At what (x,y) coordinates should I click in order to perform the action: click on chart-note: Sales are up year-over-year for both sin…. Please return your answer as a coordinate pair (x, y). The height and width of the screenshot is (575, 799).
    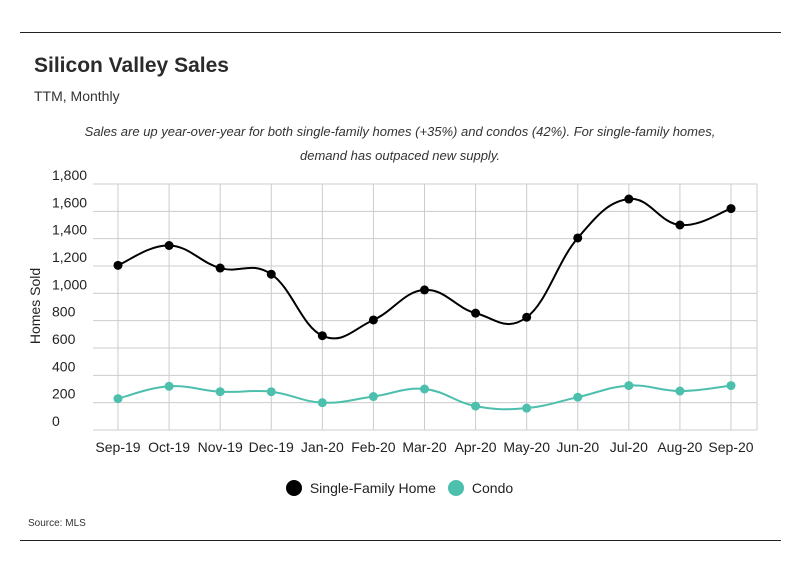
    Looking at the image, I should click on (400, 143).